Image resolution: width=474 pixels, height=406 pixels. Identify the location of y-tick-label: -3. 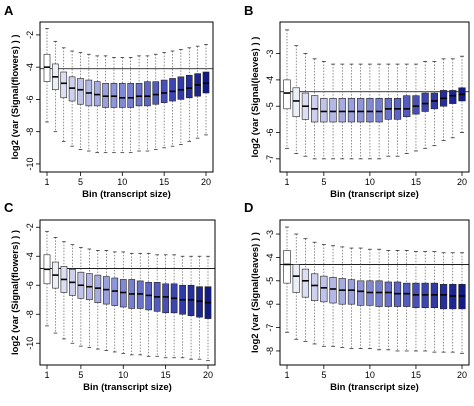
(270, 234).